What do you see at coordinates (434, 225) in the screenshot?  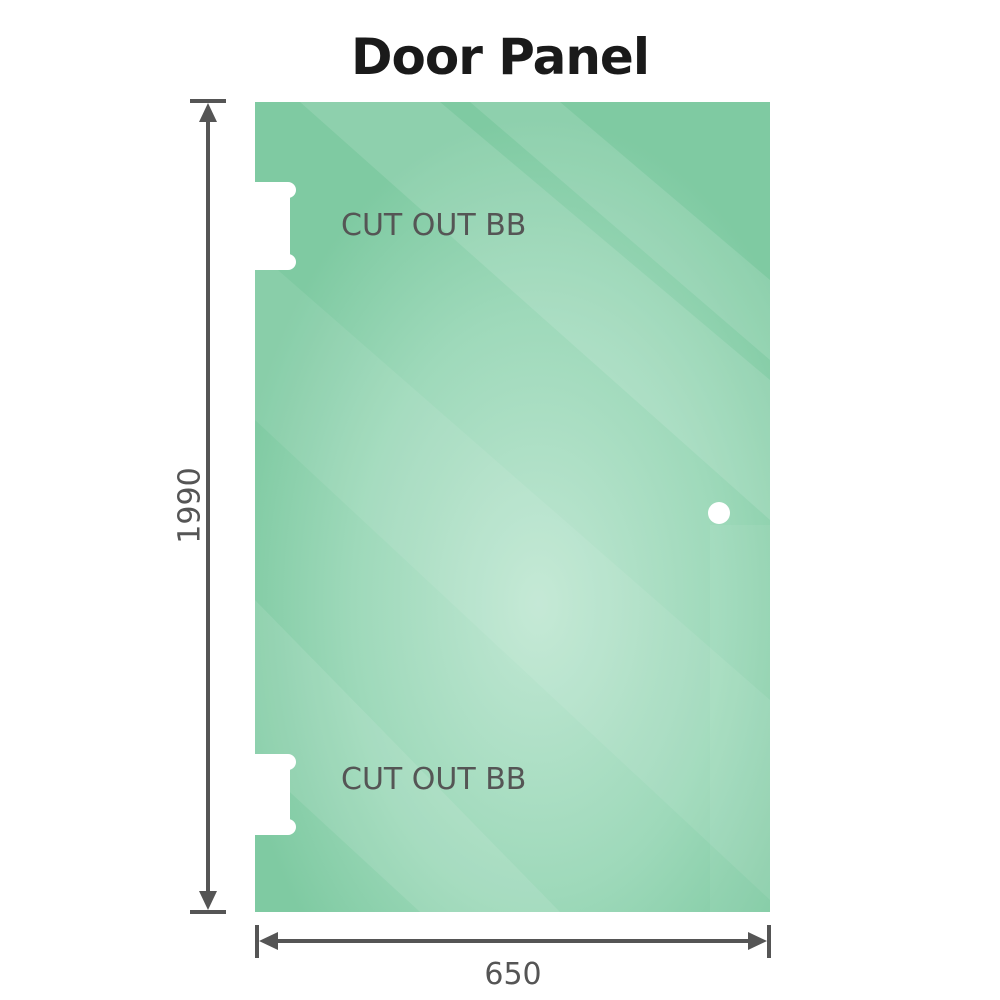 I see `cutout-top-label: CUT OUT BB` at bounding box center [434, 225].